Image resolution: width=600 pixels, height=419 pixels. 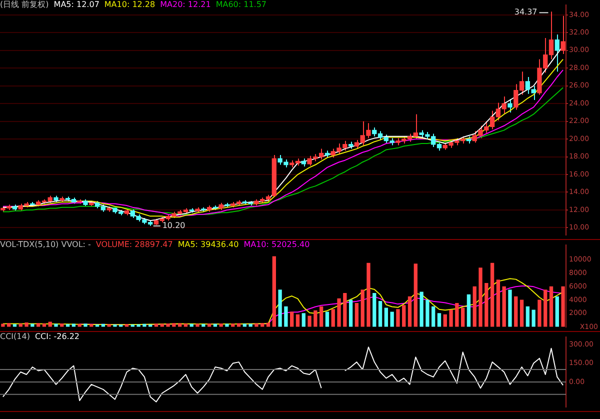 What do you see at coordinates (208, 244) in the screenshot?
I see `text: MA5: 39436.40` at bounding box center [208, 244].